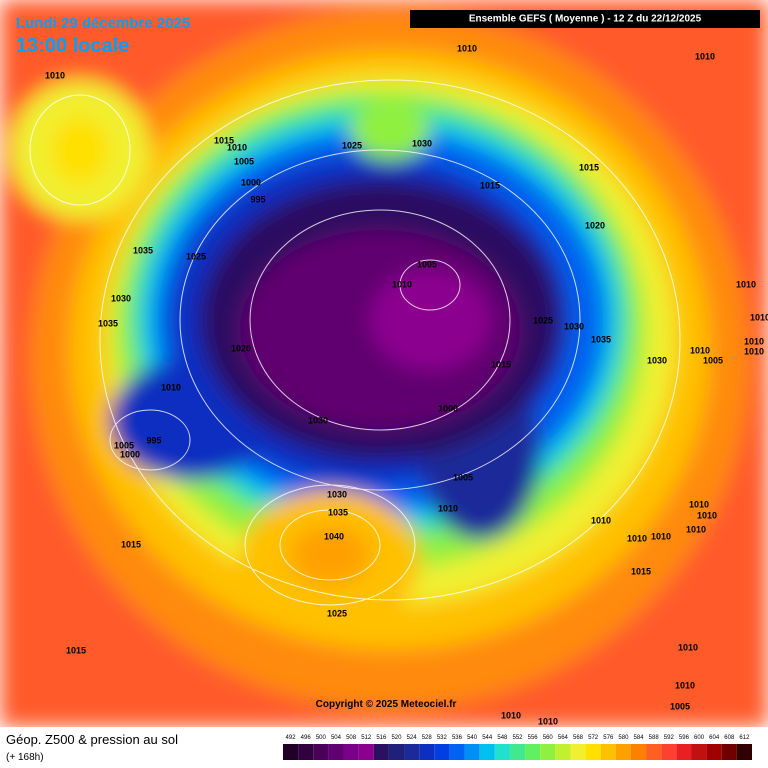 This screenshot has width=768, height=768. Describe the element at coordinates (729, 738) in the screenshot. I see `scale-label: 608` at that location.